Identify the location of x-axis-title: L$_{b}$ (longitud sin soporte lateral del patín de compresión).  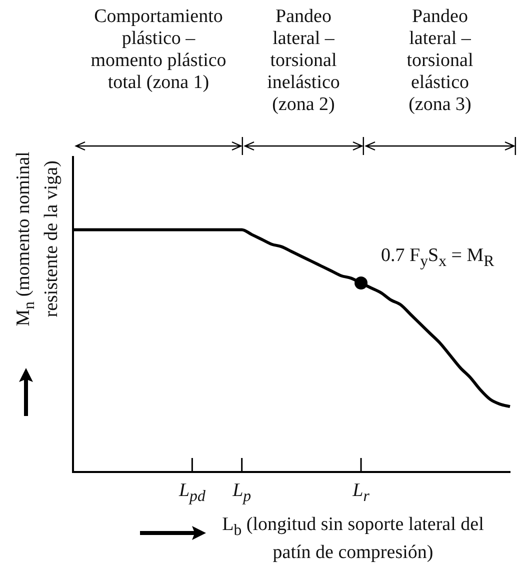
(353, 539).